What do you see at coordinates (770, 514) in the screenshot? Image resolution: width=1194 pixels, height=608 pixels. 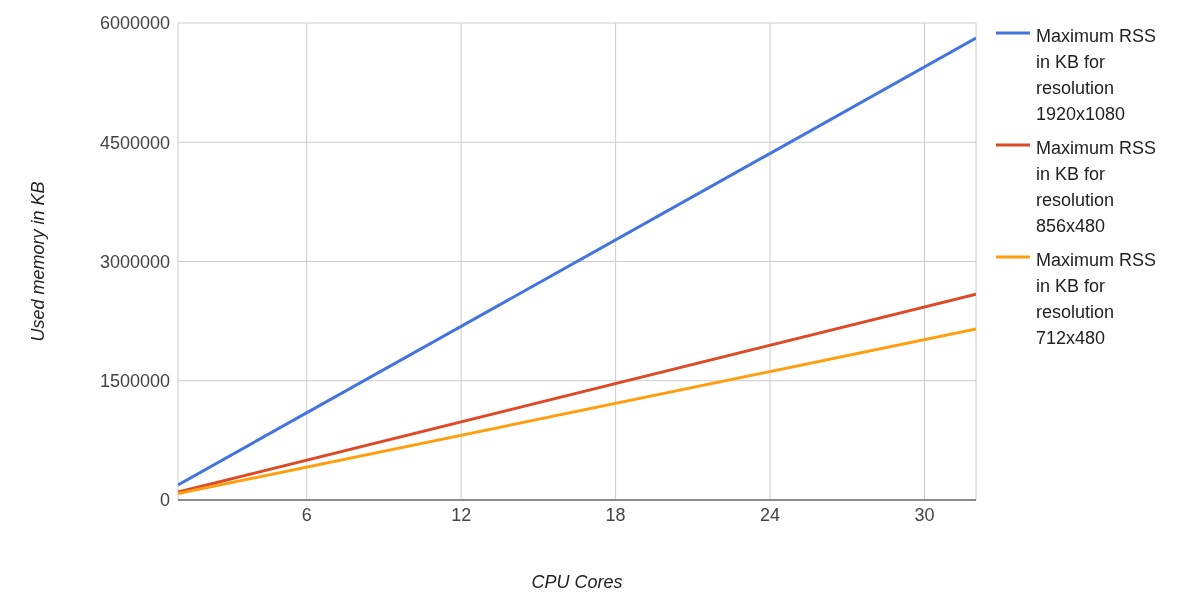 I see `x-tick-label: 24` at bounding box center [770, 514].